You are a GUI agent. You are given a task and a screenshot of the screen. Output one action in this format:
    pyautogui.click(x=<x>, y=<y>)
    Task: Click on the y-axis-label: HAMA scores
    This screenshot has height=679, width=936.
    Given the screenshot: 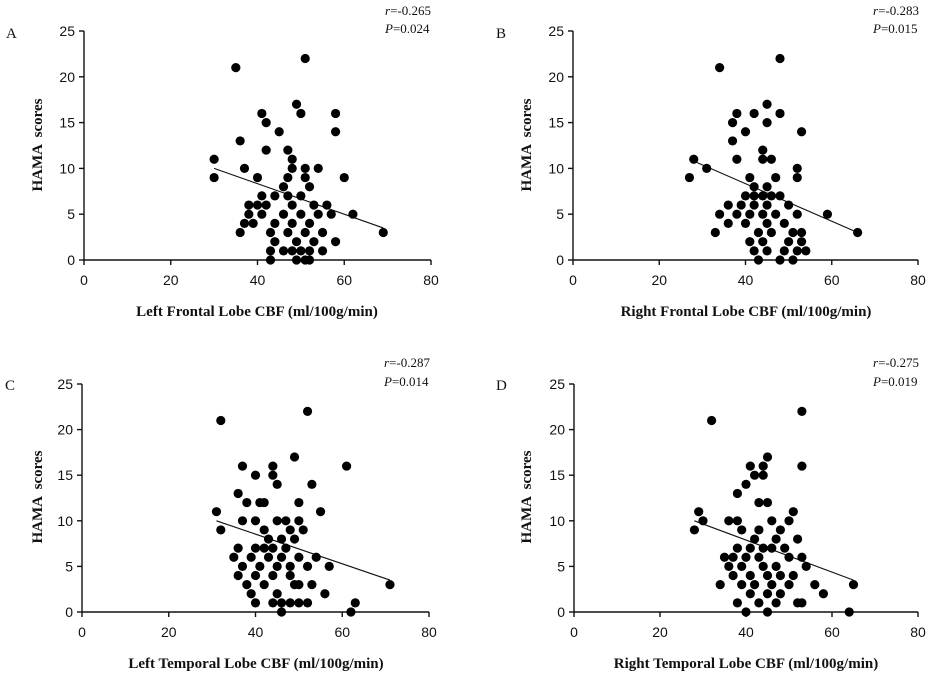 What is the action you would take?
    pyautogui.click(x=38, y=144)
    